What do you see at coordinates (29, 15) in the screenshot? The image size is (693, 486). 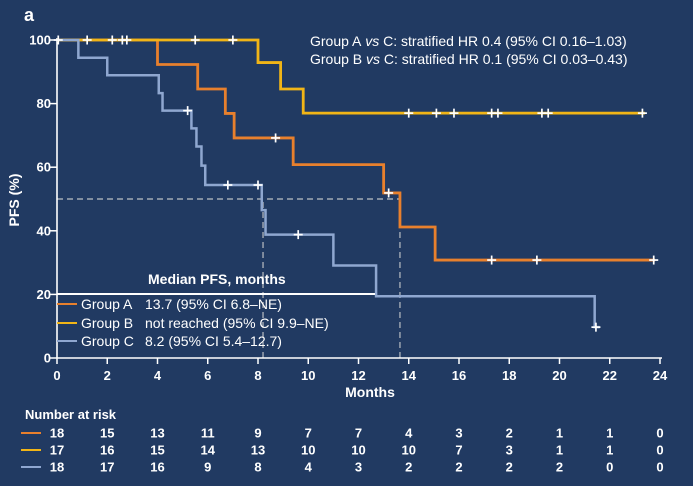 I see `panel-label: a` at bounding box center [29, 15].